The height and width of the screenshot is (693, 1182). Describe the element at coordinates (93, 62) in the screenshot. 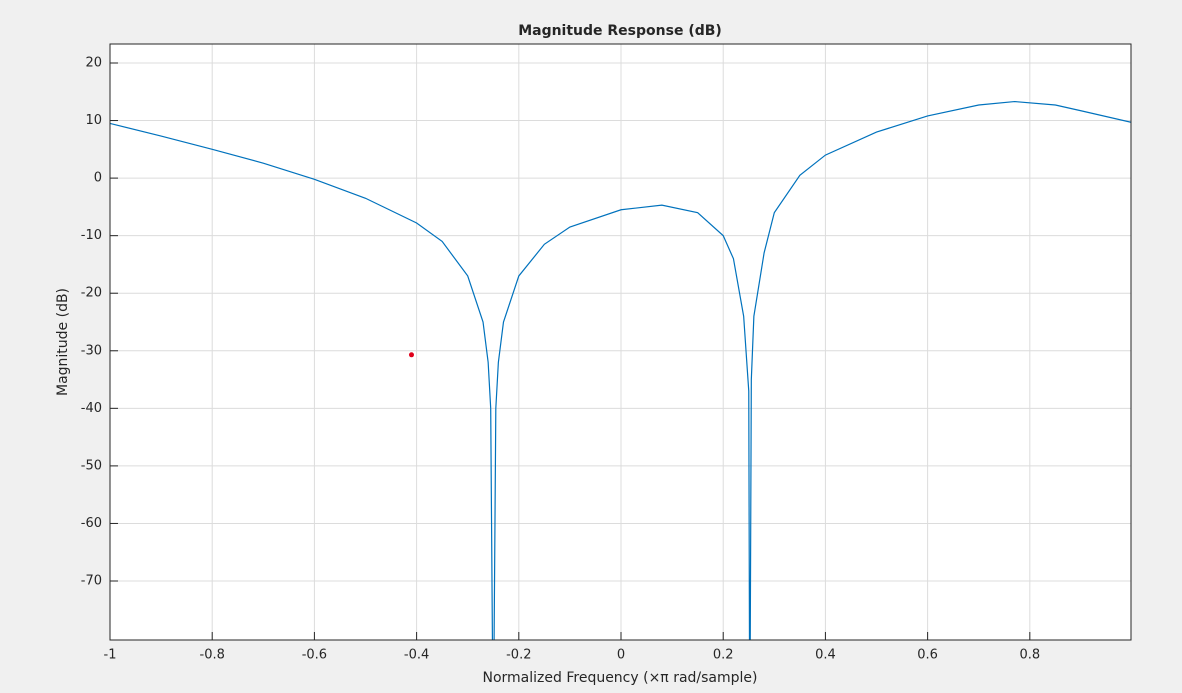

I see `y-tick-label: 20` at that location.